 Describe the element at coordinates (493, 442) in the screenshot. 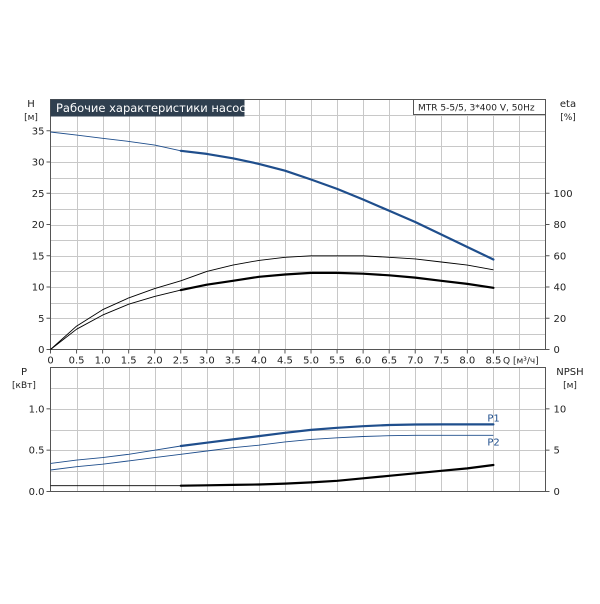

I see `series-label-p2: P2` at that location.